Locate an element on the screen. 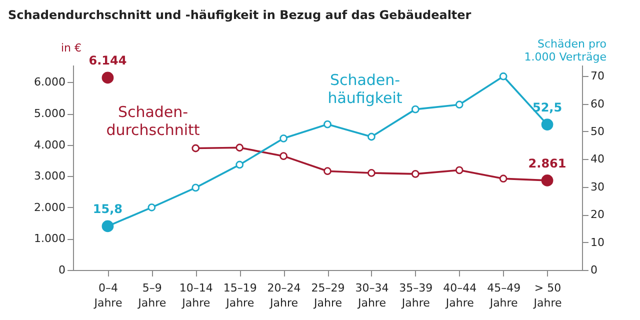 The image size is (640, 320). x-tick-label: 15–19 Jahre is located at coordinates (240, 296).